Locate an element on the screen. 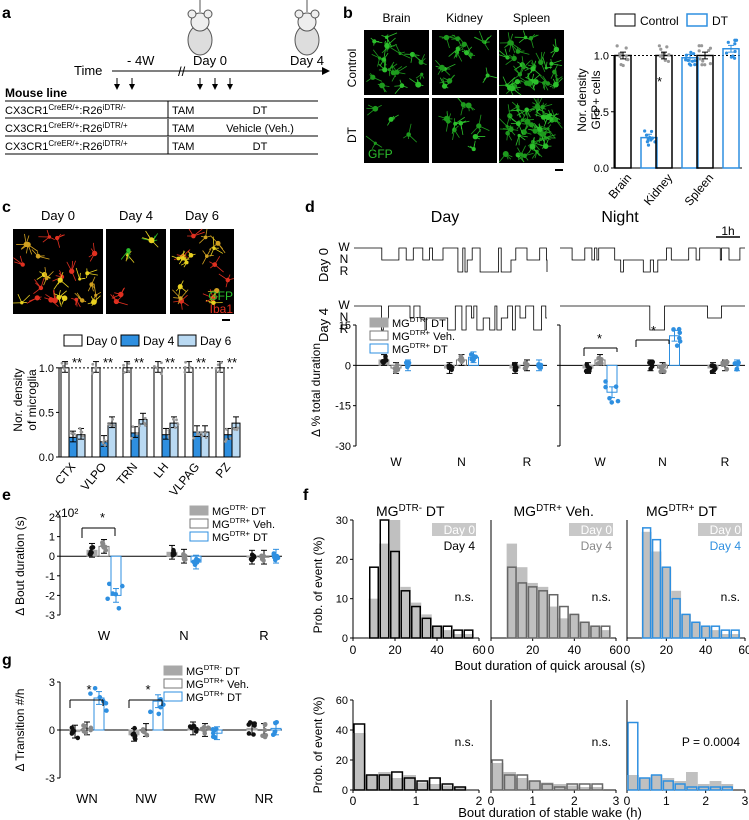 The image size is (749, 820). ylabel-quick: Prob. of event (%) is located at coordinates (318, 585).